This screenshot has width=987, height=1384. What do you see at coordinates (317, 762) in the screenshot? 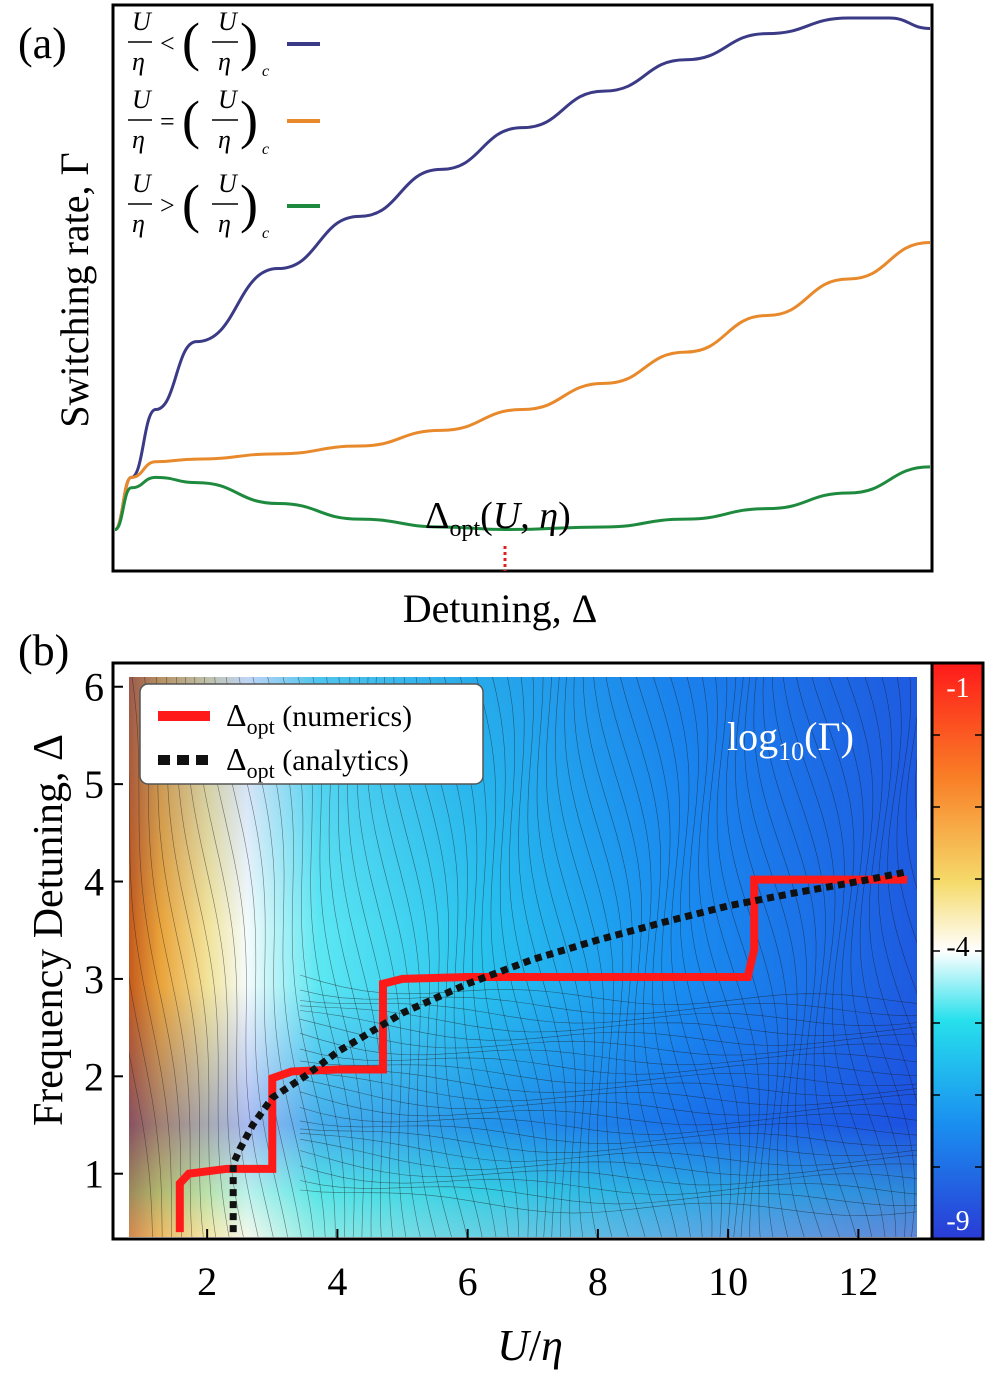
I see `legend-label-analytics: Δopt (analytics)` at bounding box center [317, 762].